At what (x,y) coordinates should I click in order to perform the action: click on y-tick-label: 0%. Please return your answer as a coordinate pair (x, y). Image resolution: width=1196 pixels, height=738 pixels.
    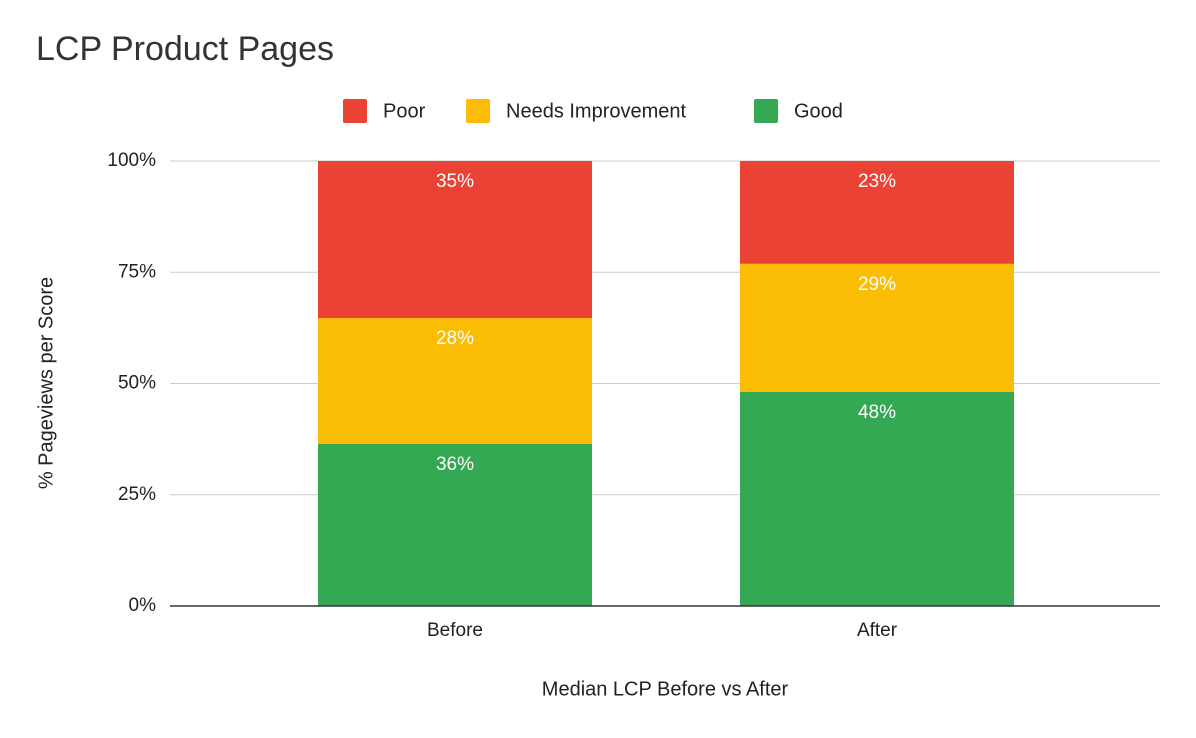
    Looking at the image, I should click on (143, 605).